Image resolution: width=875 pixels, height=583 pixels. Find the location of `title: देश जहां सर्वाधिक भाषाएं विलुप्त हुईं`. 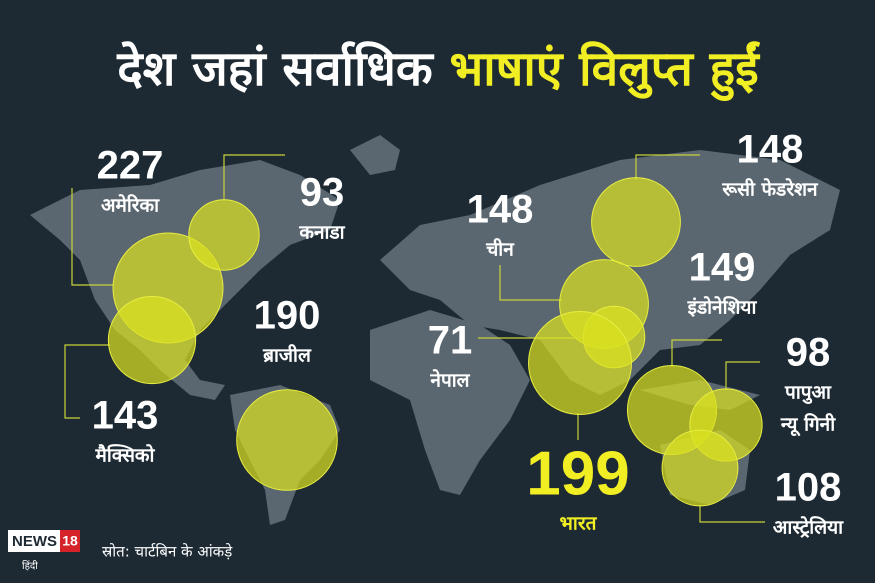

title: देश जहां सर्वाधिक भाषाएं विलुप्त हुईं is located at coordinates (438, 71).